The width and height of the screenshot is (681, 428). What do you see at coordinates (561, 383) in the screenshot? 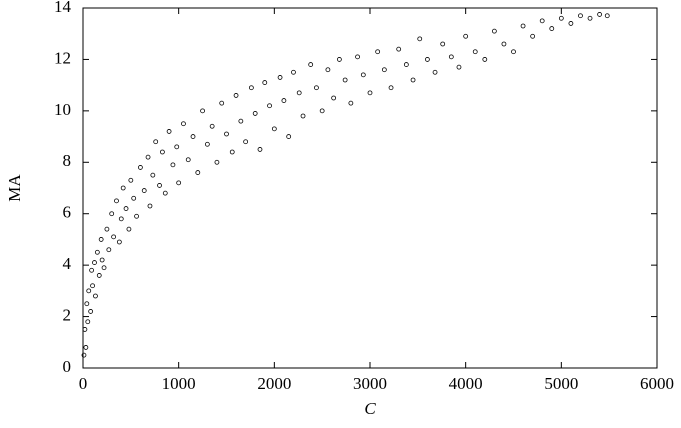
I see `x-tick-label: 5000` at bounding box center [561, 383].